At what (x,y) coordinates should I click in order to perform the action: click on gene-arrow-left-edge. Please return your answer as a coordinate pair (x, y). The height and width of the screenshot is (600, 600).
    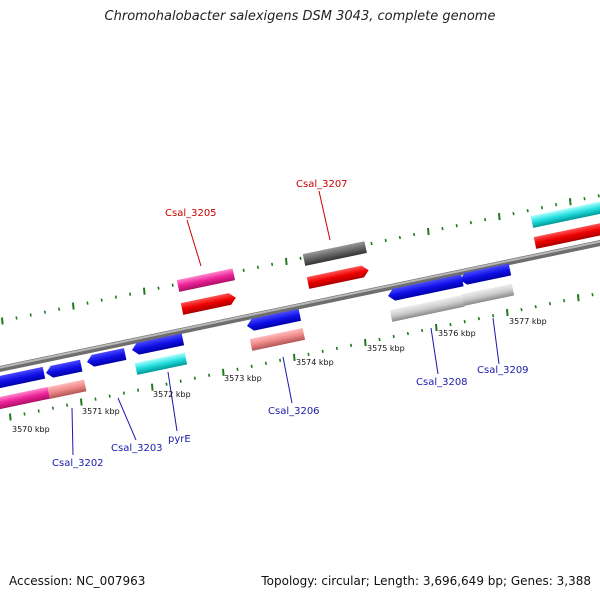
    Looking at the image, I should click on (23, 377).